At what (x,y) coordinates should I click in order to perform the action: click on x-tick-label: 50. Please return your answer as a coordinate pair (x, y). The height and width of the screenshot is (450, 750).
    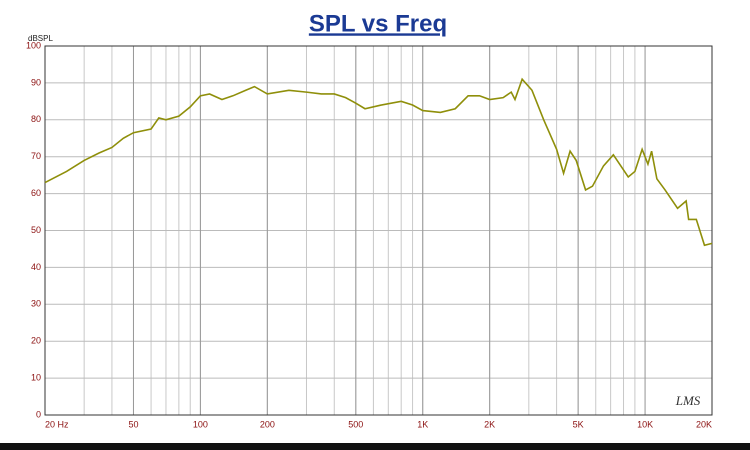
    Looking at the image, I should click on (133, 424).